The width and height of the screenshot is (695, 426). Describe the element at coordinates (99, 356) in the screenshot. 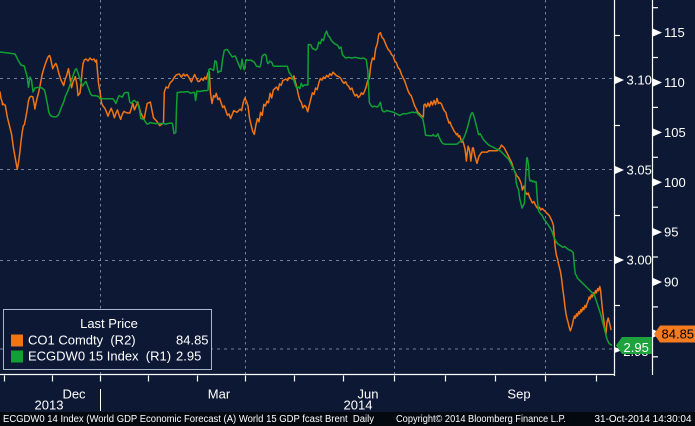

I see `svg-text: ECGDW0 15 Index (R1)` at that location.